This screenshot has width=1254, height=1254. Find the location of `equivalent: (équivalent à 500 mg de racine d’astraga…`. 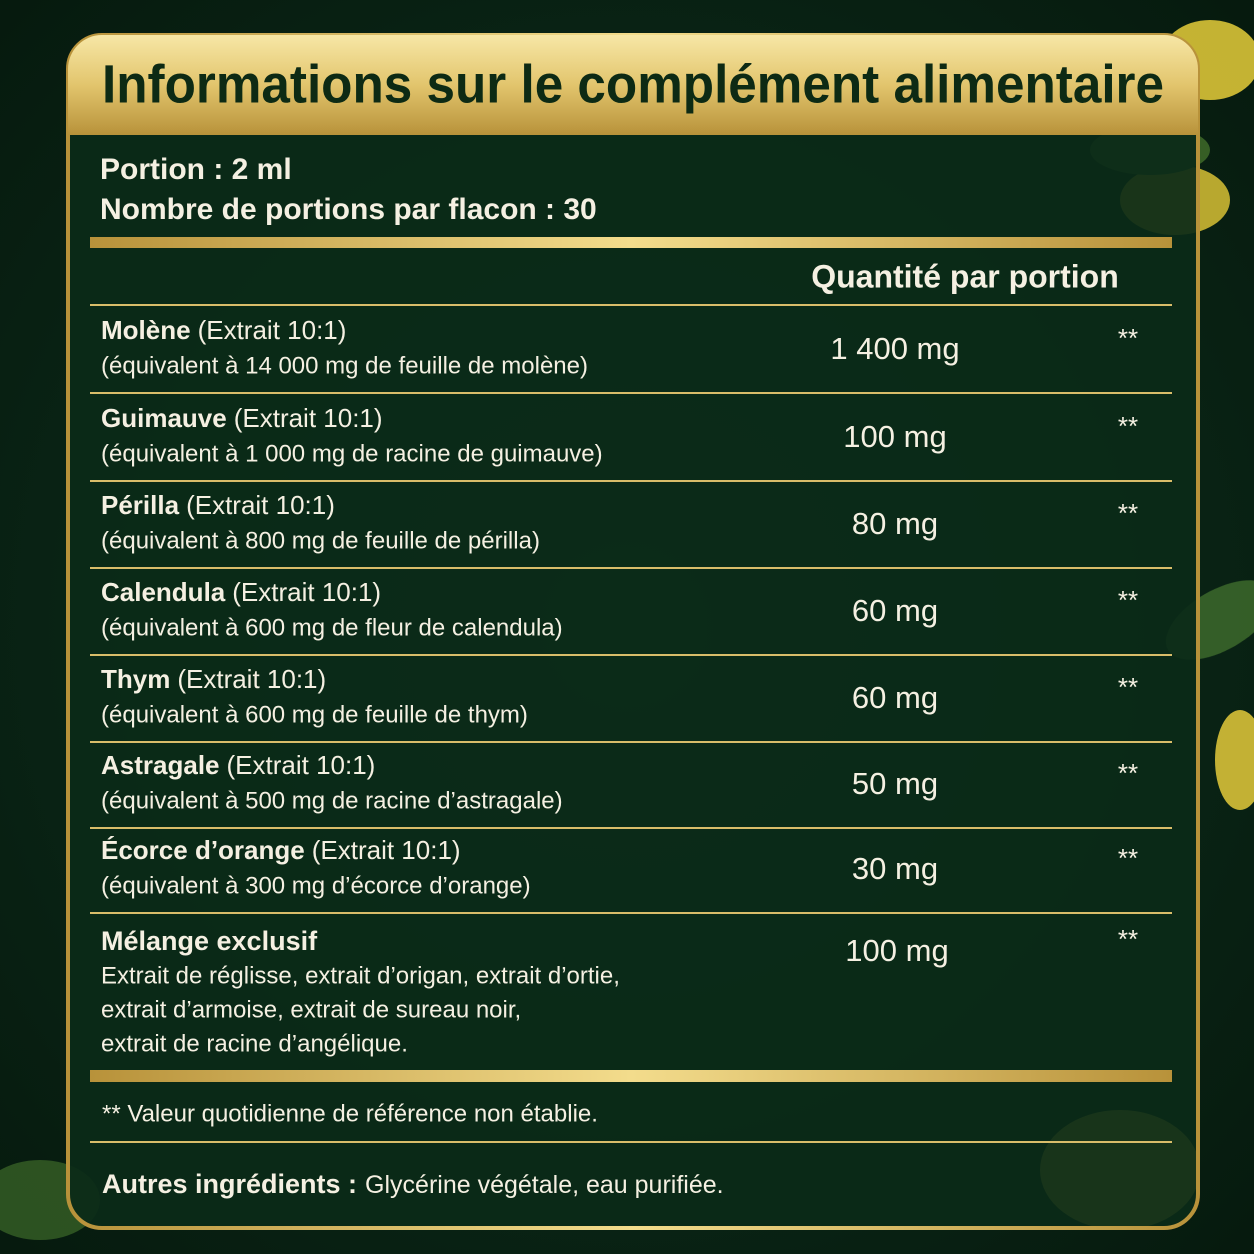

equivalent: (équivalent à 500 mg de racine d’astraga… is located at coordinates (332, 800).